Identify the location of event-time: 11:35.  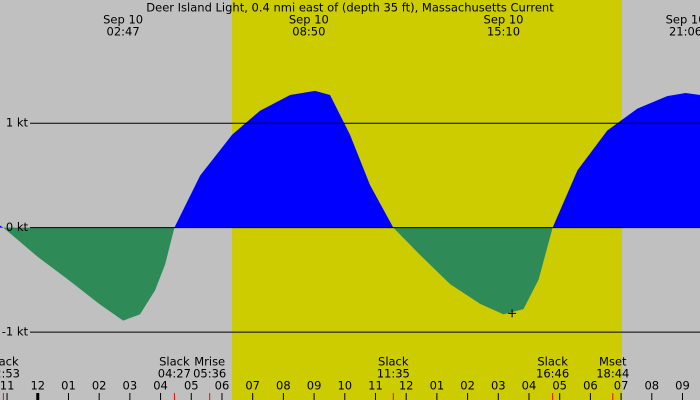
(393, 374).